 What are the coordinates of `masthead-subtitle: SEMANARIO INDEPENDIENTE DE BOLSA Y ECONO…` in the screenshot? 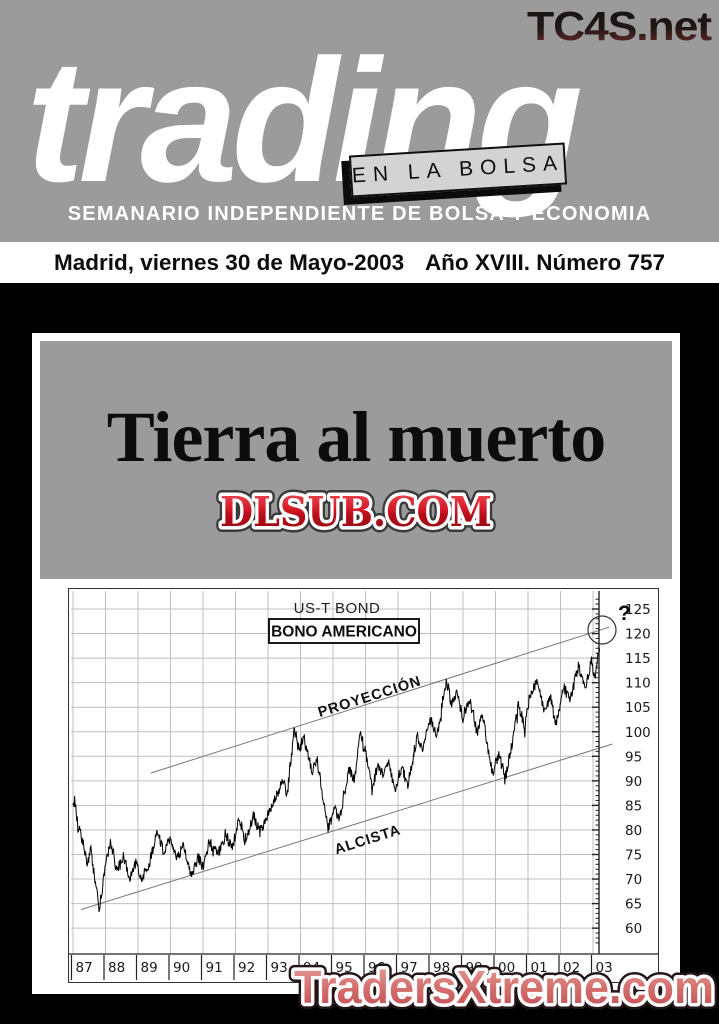 It's located at (359, 214).